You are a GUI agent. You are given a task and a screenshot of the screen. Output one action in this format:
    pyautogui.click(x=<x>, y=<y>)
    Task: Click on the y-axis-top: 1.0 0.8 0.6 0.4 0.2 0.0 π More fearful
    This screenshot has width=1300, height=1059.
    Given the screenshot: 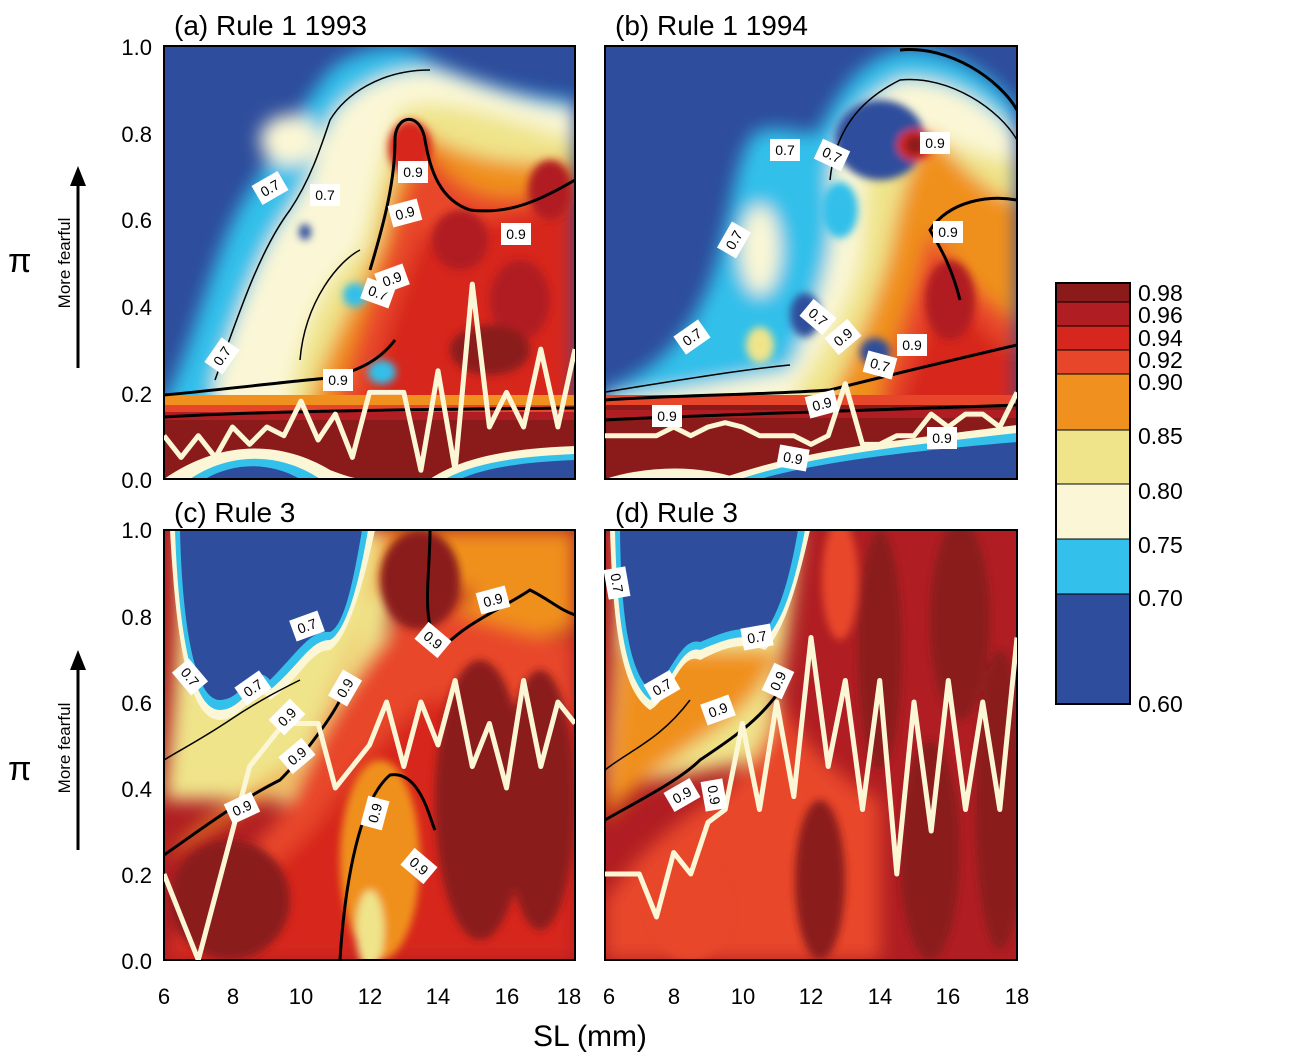 What is the action you would take?
    pyautogui.click(x=80, y=264)
    